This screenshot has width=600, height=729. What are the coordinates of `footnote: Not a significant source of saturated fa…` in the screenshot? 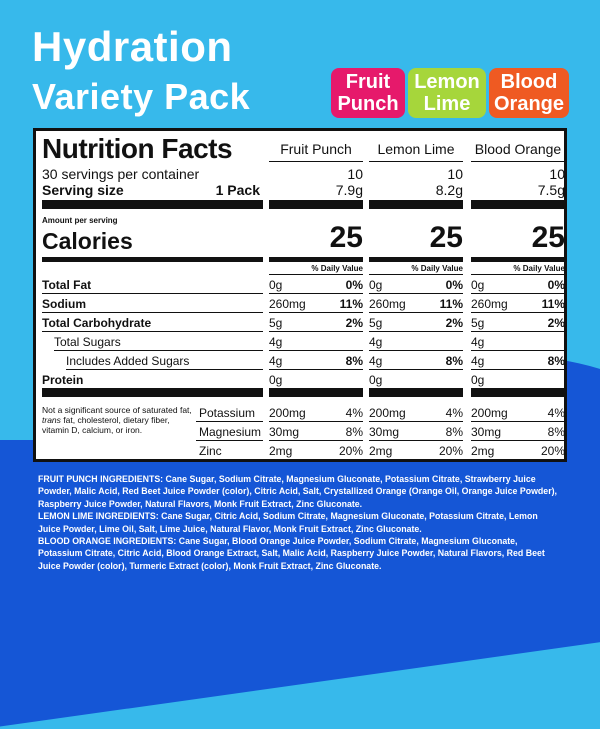 It's located at (117, 420).